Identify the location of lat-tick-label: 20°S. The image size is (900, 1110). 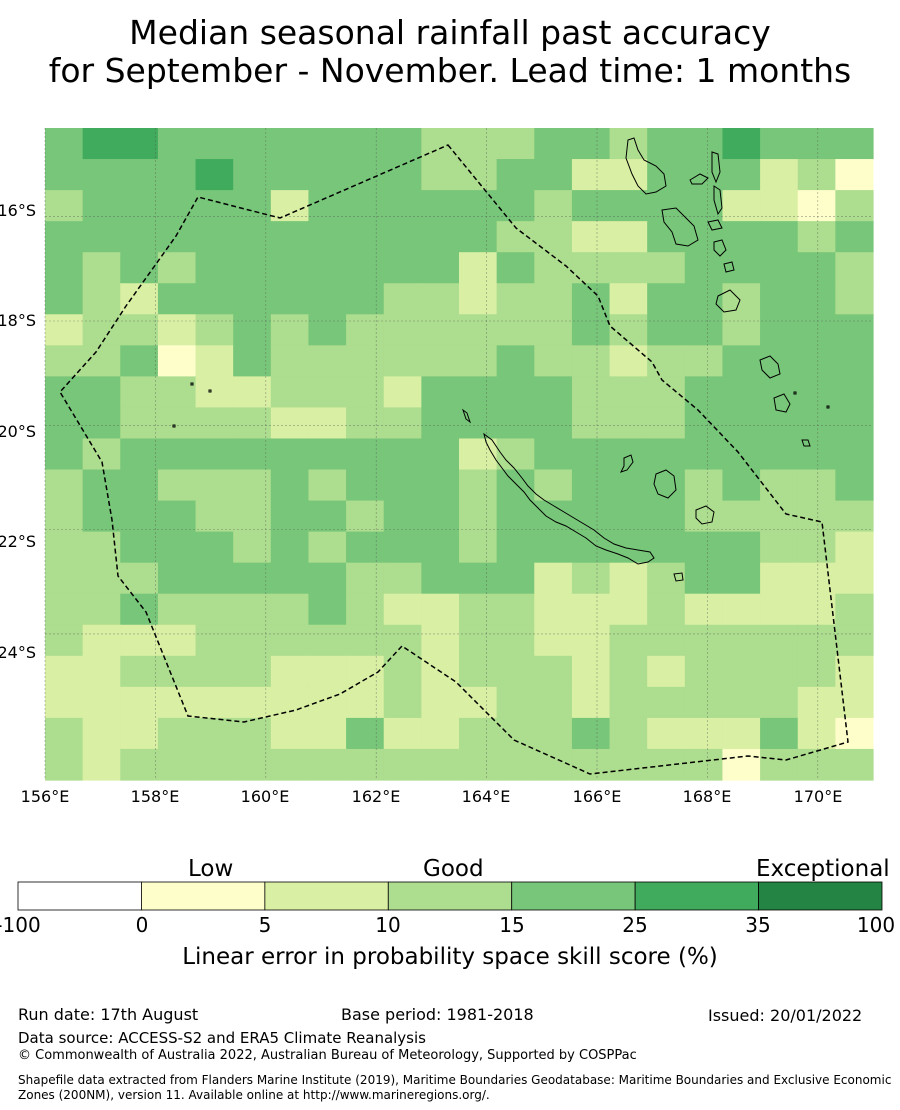
(18, 431).